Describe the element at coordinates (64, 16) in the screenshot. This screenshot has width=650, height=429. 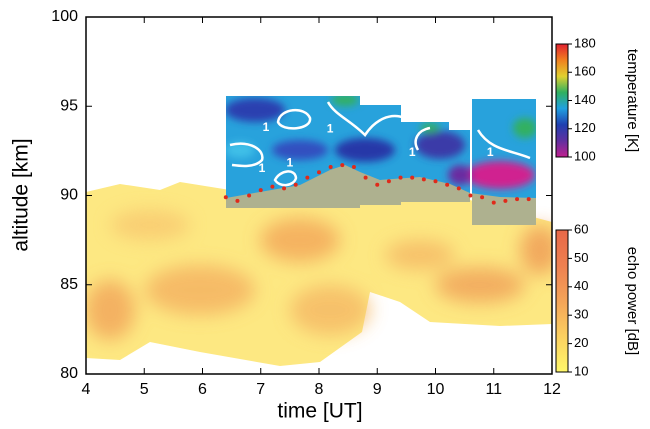
I see `y-tick-label: 100` at that location.